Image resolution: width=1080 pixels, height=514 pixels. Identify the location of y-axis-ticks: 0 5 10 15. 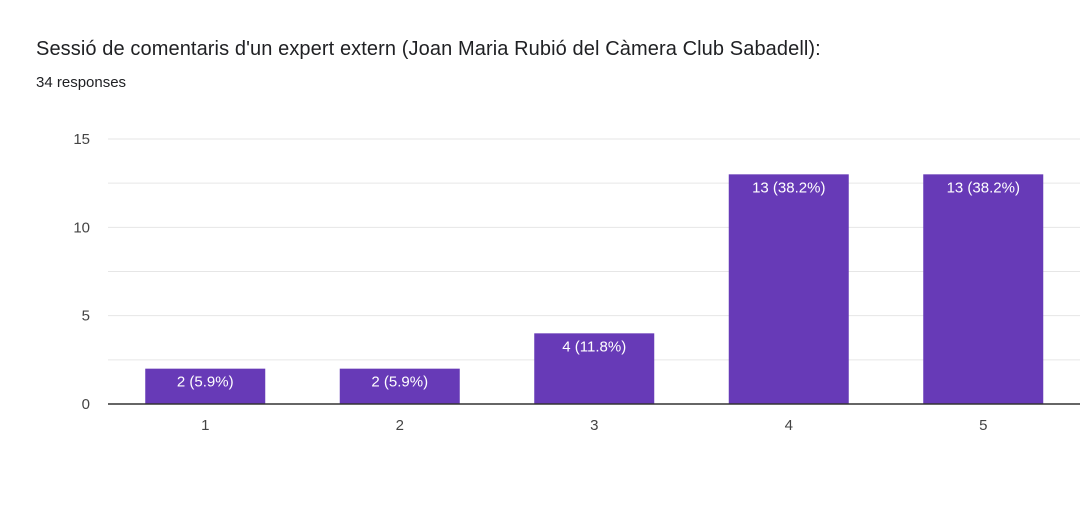
(81, 272).